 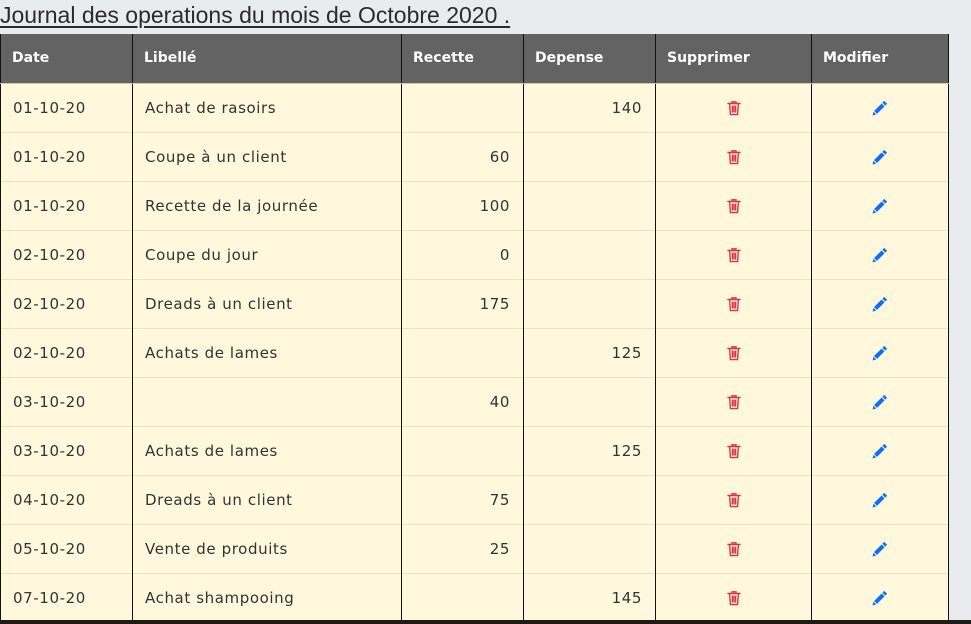 What do you see at coordinates (267, 59) in the screenshot?
I see `header-libelle: Libellé` at bounding box center [267, 59].